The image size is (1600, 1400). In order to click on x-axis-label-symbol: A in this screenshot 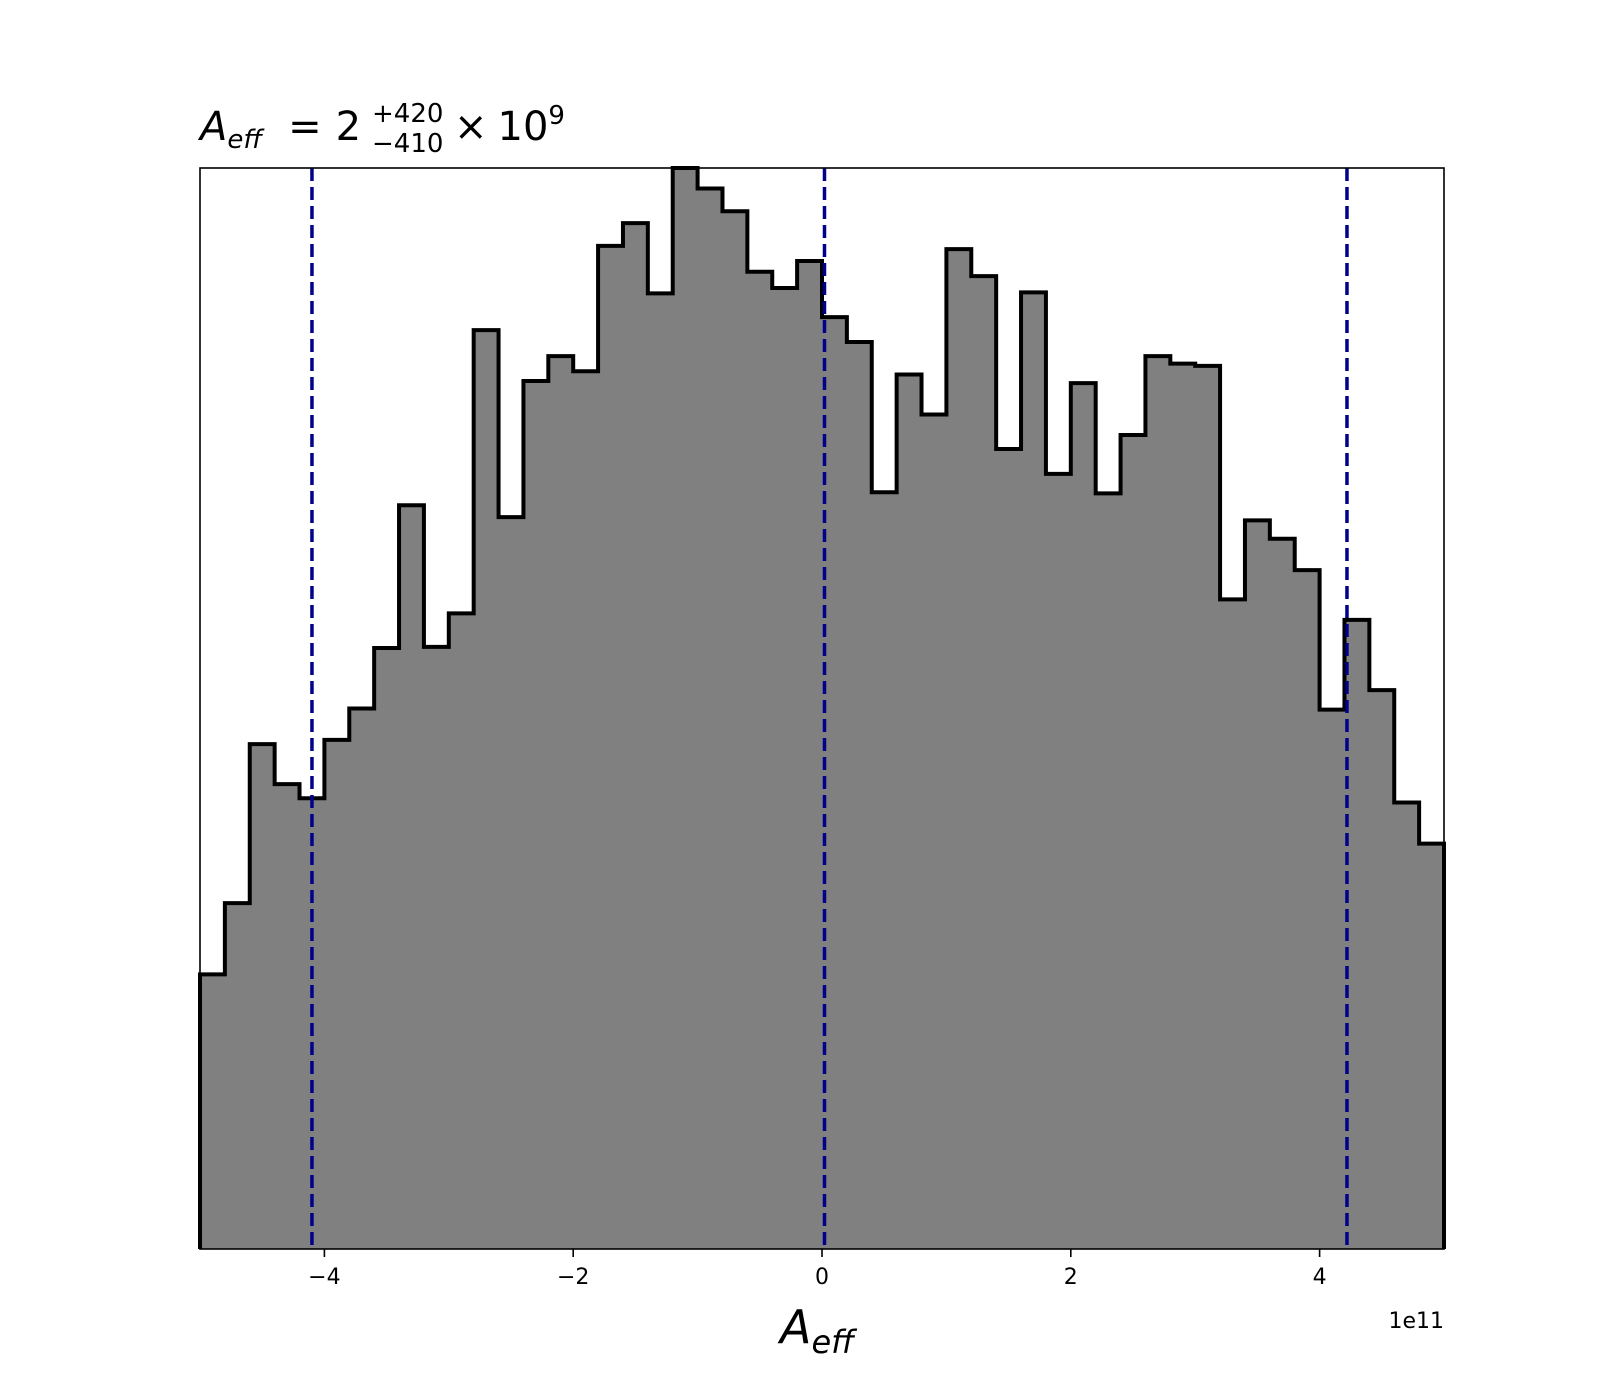, I will do `click(794, 1327)`.